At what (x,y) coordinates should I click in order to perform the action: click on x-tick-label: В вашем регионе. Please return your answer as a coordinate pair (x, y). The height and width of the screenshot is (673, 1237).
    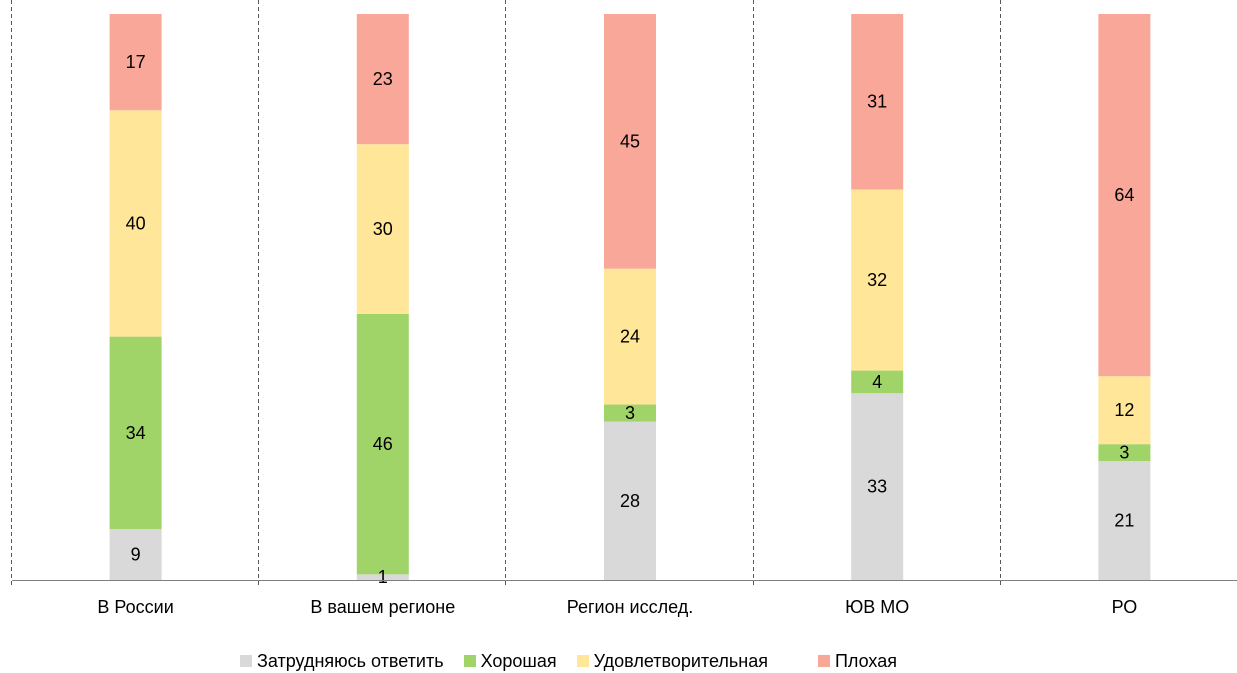
    Looking at the image, I should click on (382, 607).